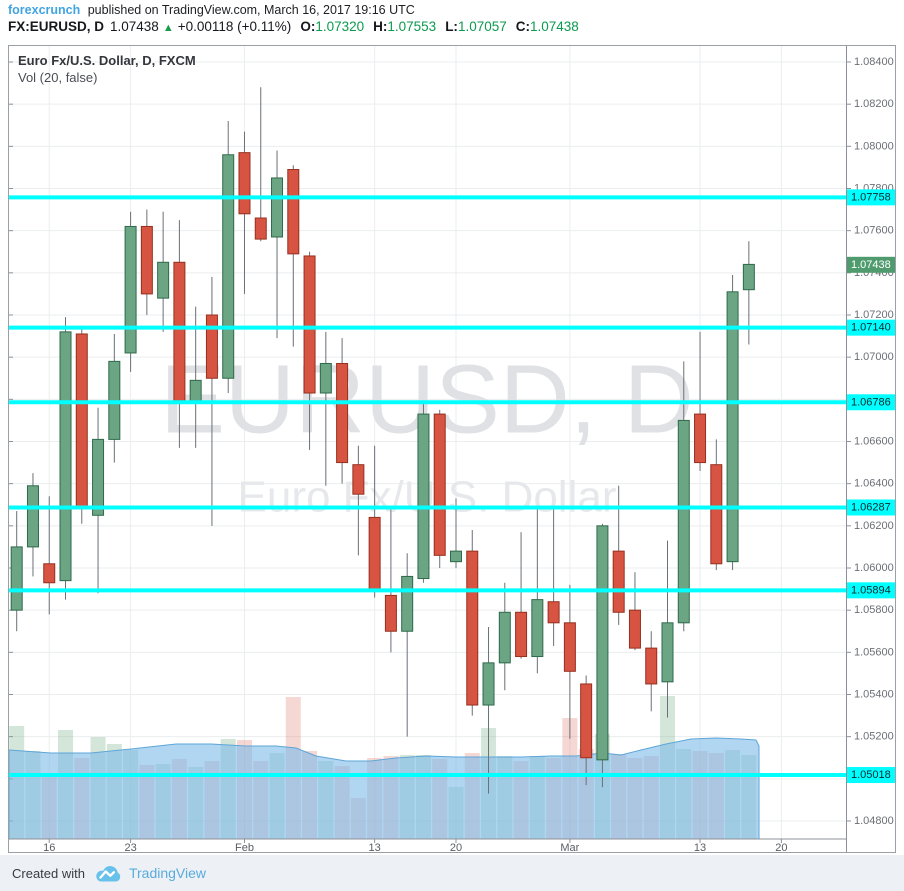 The width and height of the screenshot is (904, 891). I want to click on price-tick-label: 1.04800, so click(874, 821).